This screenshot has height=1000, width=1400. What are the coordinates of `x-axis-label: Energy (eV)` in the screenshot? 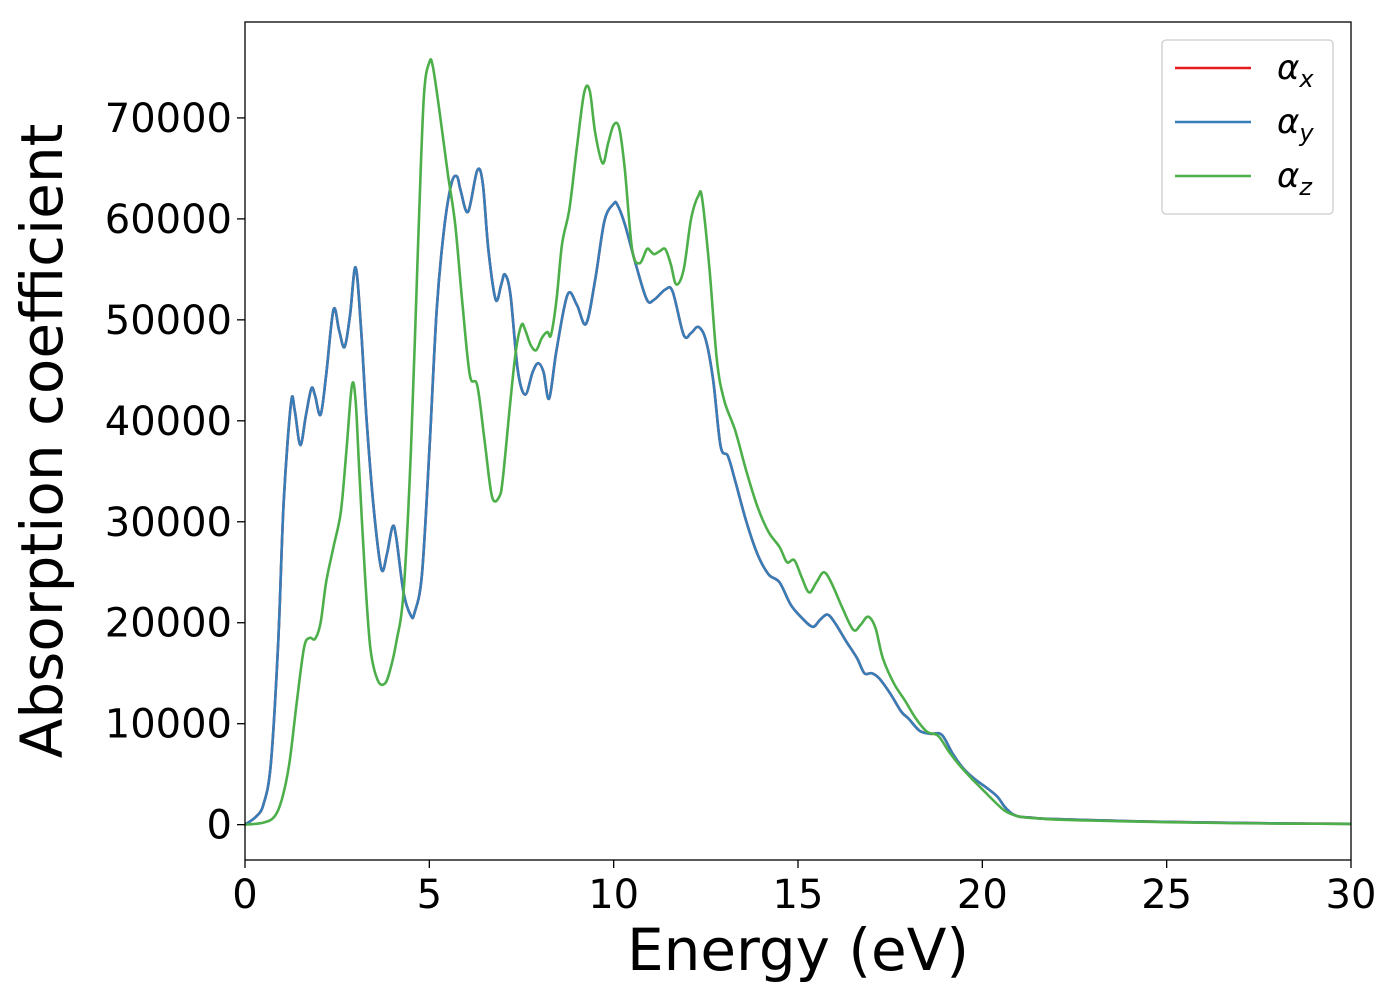 It's located at (798, 950).